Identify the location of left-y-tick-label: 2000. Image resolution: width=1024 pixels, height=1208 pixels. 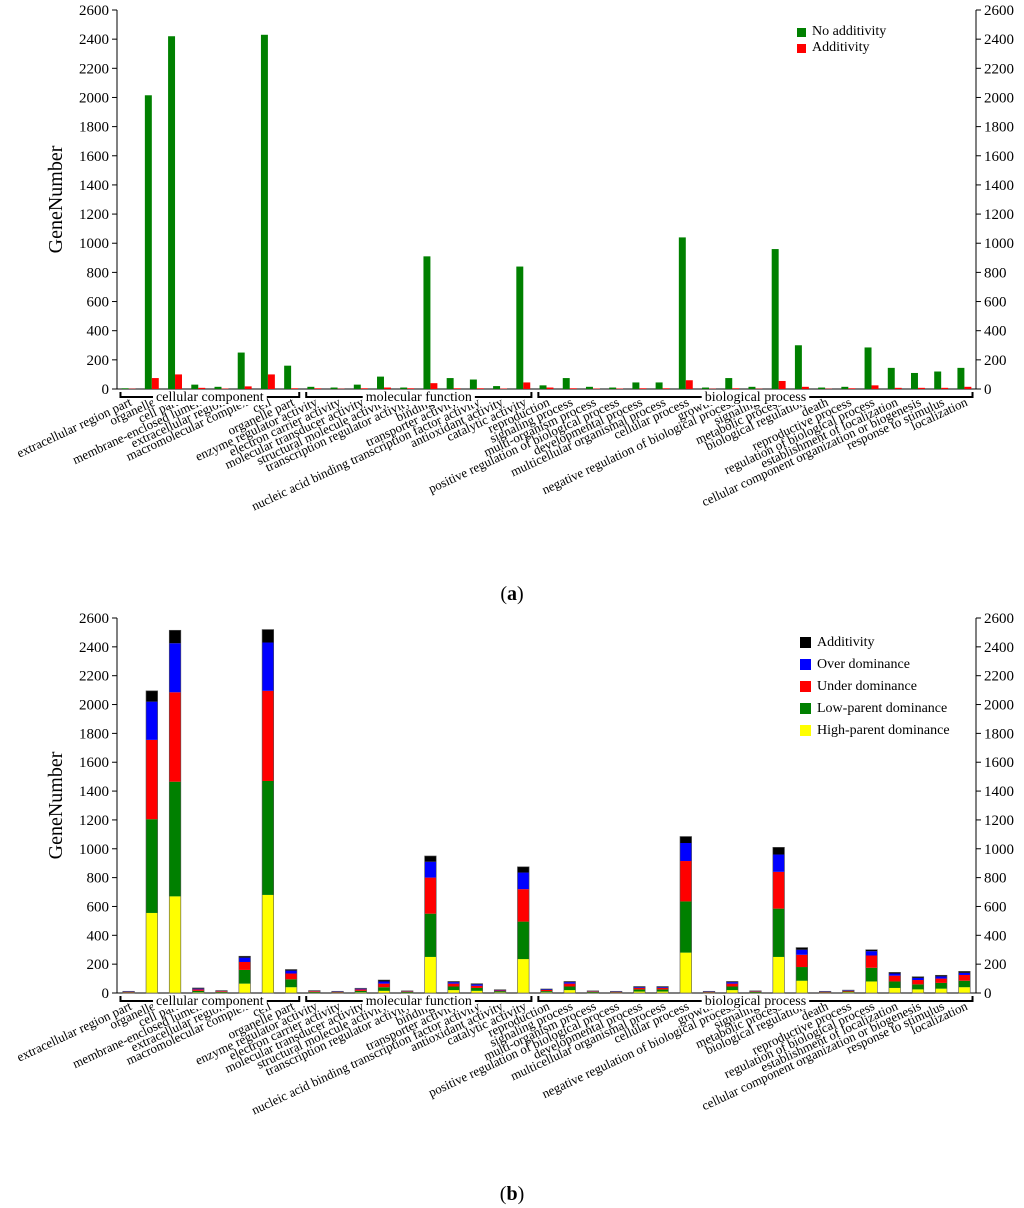
(94, 706).